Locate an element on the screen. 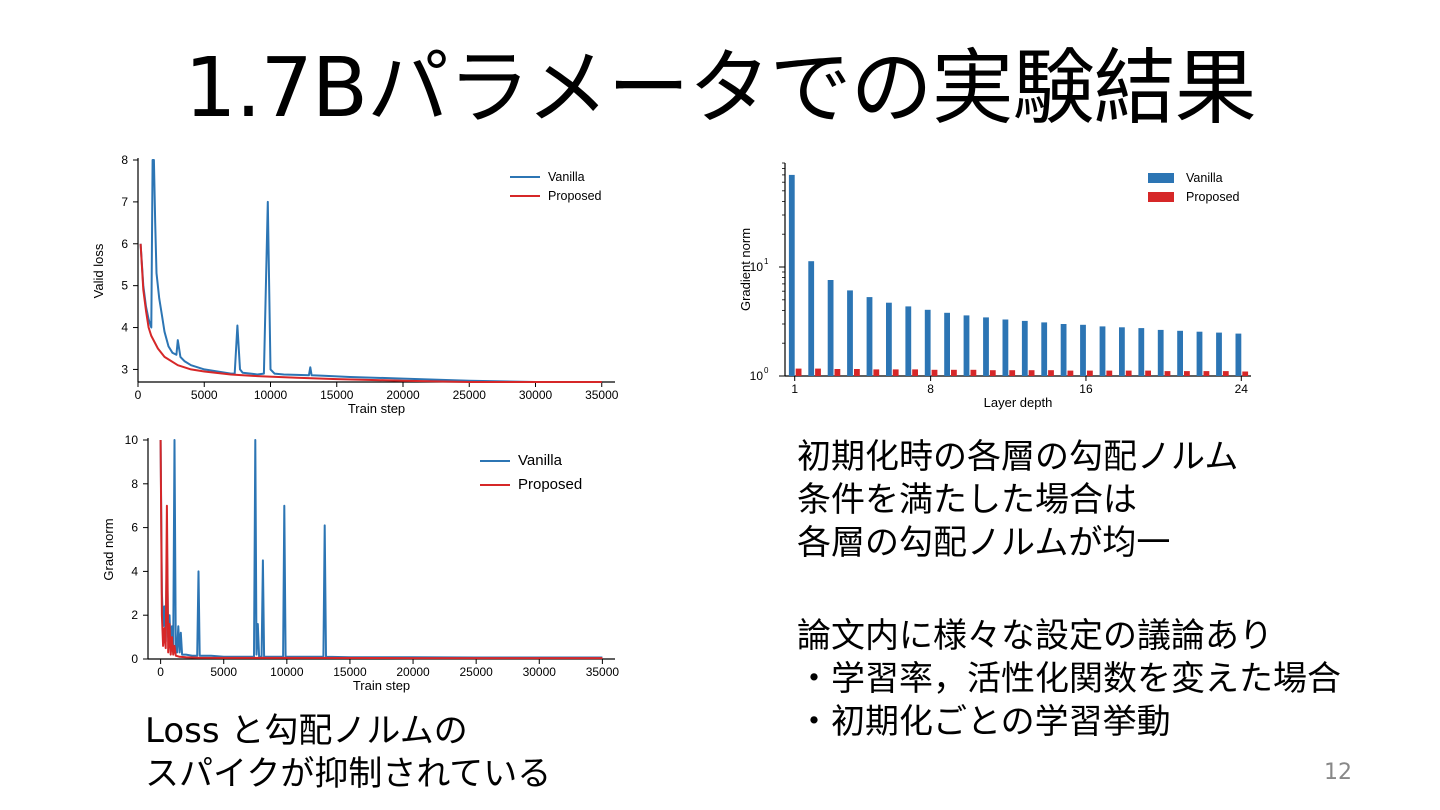  right-text-line: ・学習率，活性化関数を変えた場合 is located at coordinates (1069, 679).